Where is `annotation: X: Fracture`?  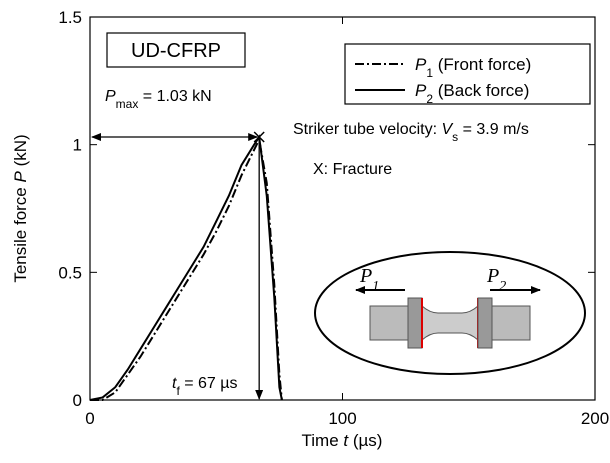 annotation: X: Fracture is located at coordinates (352, 169).